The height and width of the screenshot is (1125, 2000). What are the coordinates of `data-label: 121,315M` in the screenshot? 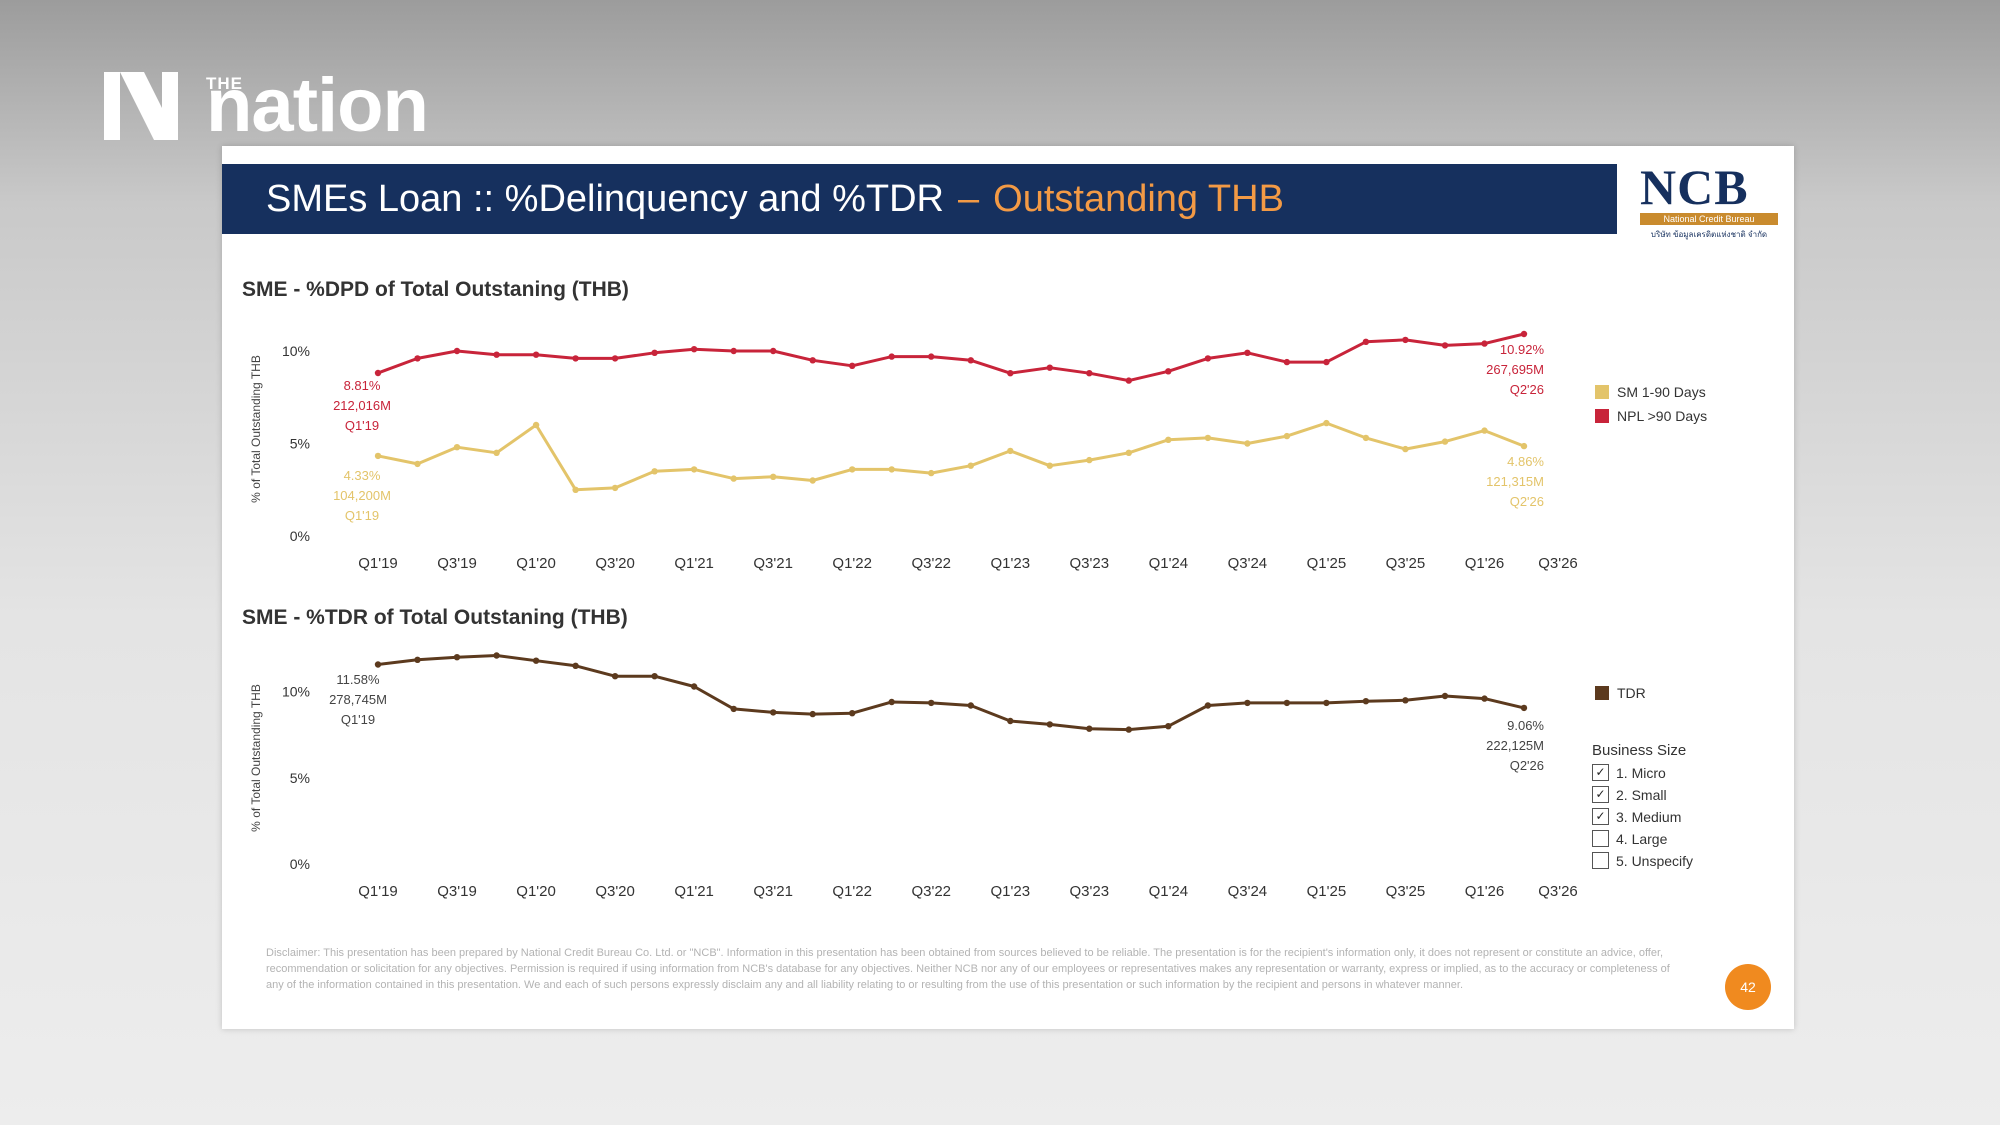 It's located at (1515, 481).